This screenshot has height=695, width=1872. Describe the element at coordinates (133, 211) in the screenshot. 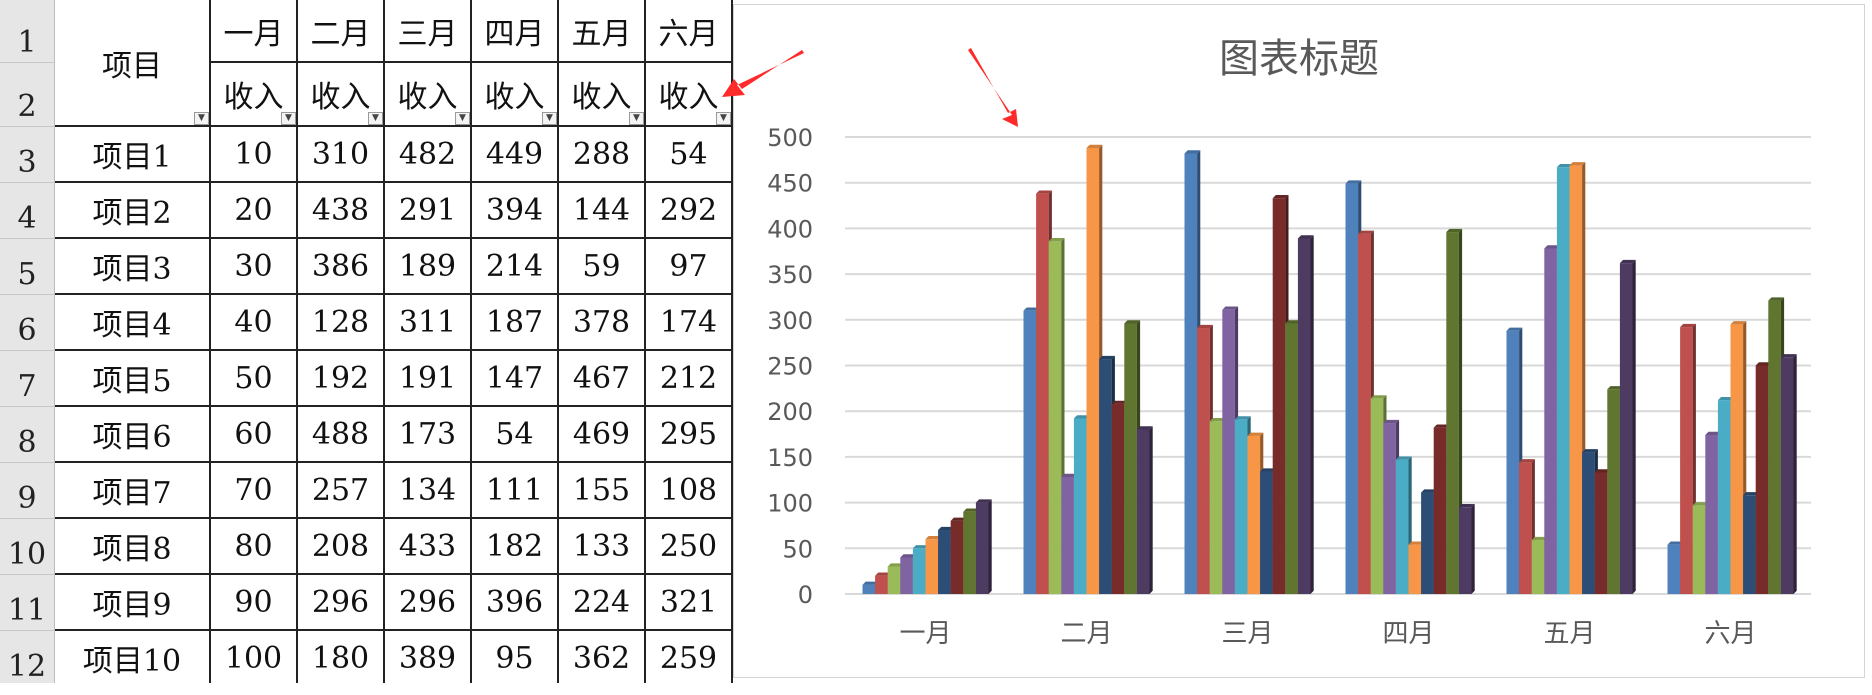

I see `item-cell: 项目2` at that location.